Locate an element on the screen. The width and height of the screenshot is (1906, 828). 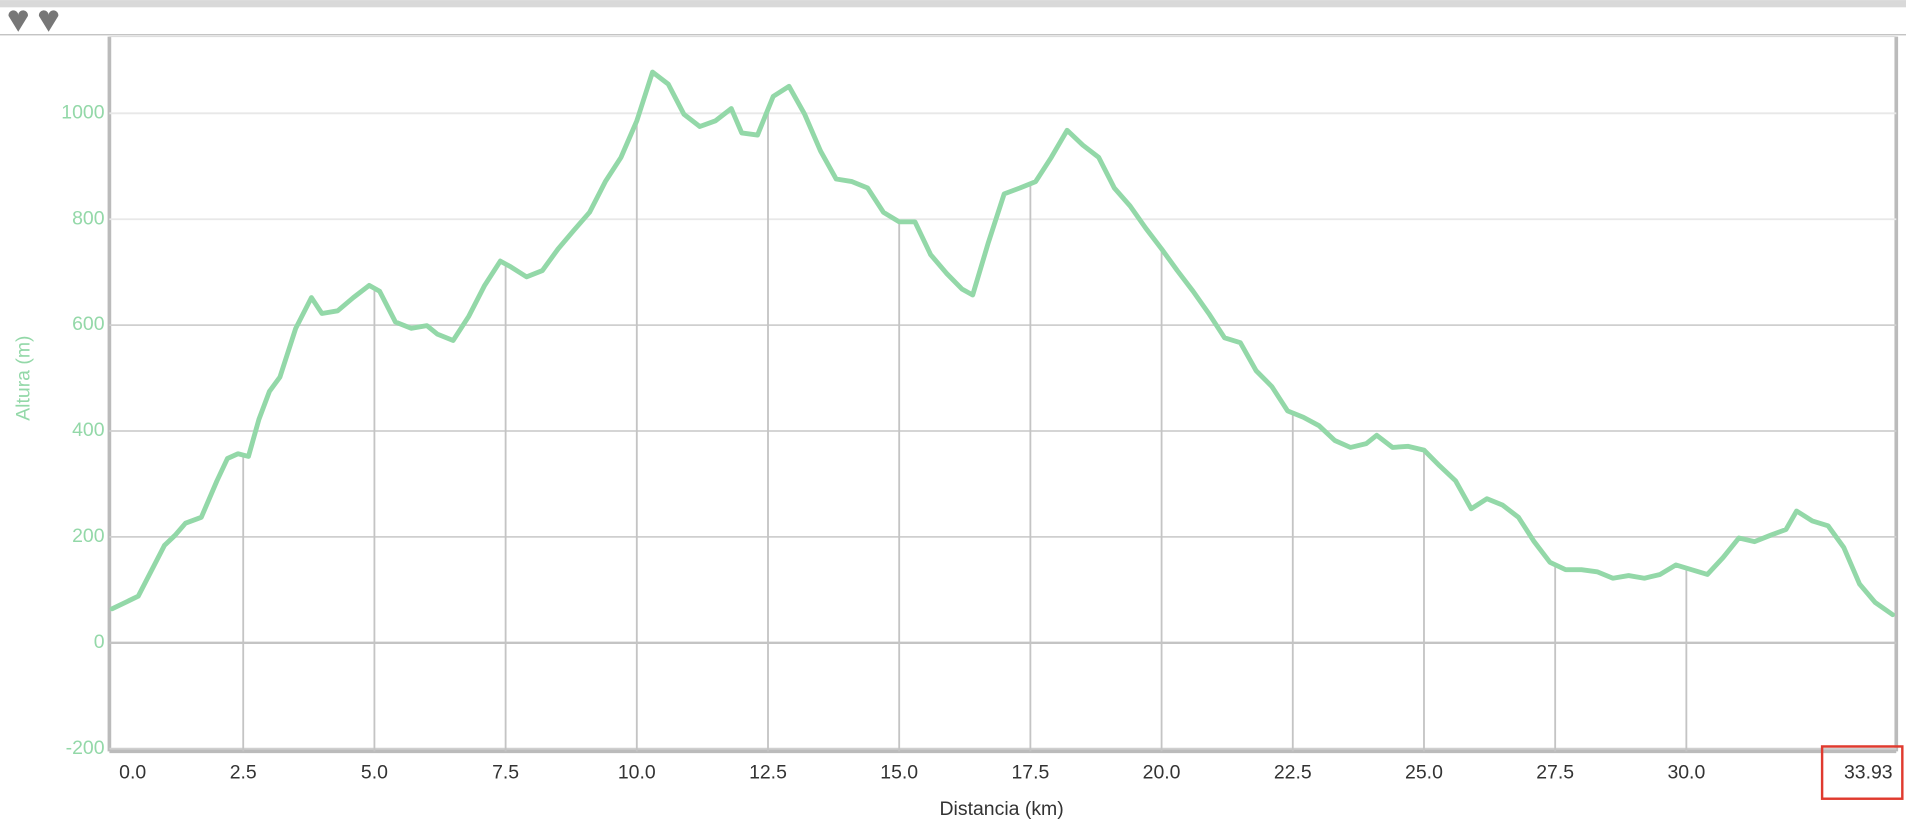
y-tick-label: 200 is located at coordinates (88, 536).